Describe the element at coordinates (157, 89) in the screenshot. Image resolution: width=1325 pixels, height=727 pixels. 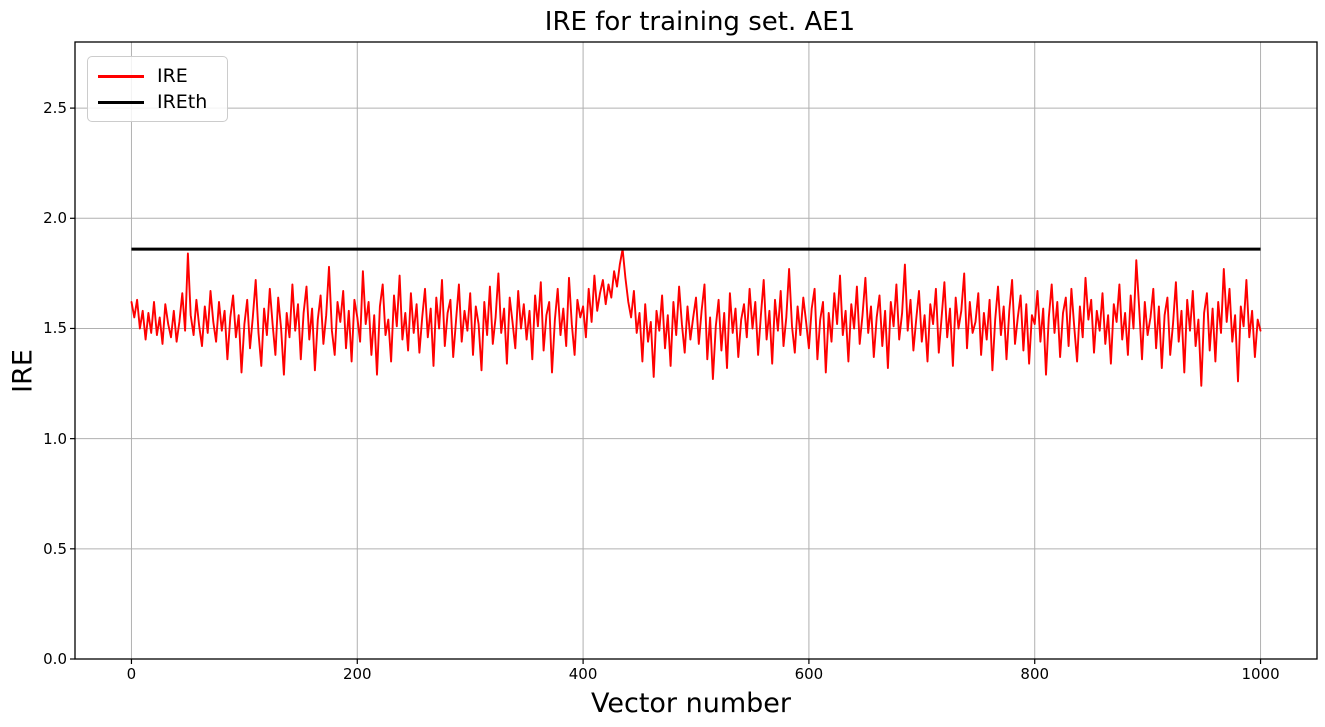
I see `legend: IRE IREth` at that location.